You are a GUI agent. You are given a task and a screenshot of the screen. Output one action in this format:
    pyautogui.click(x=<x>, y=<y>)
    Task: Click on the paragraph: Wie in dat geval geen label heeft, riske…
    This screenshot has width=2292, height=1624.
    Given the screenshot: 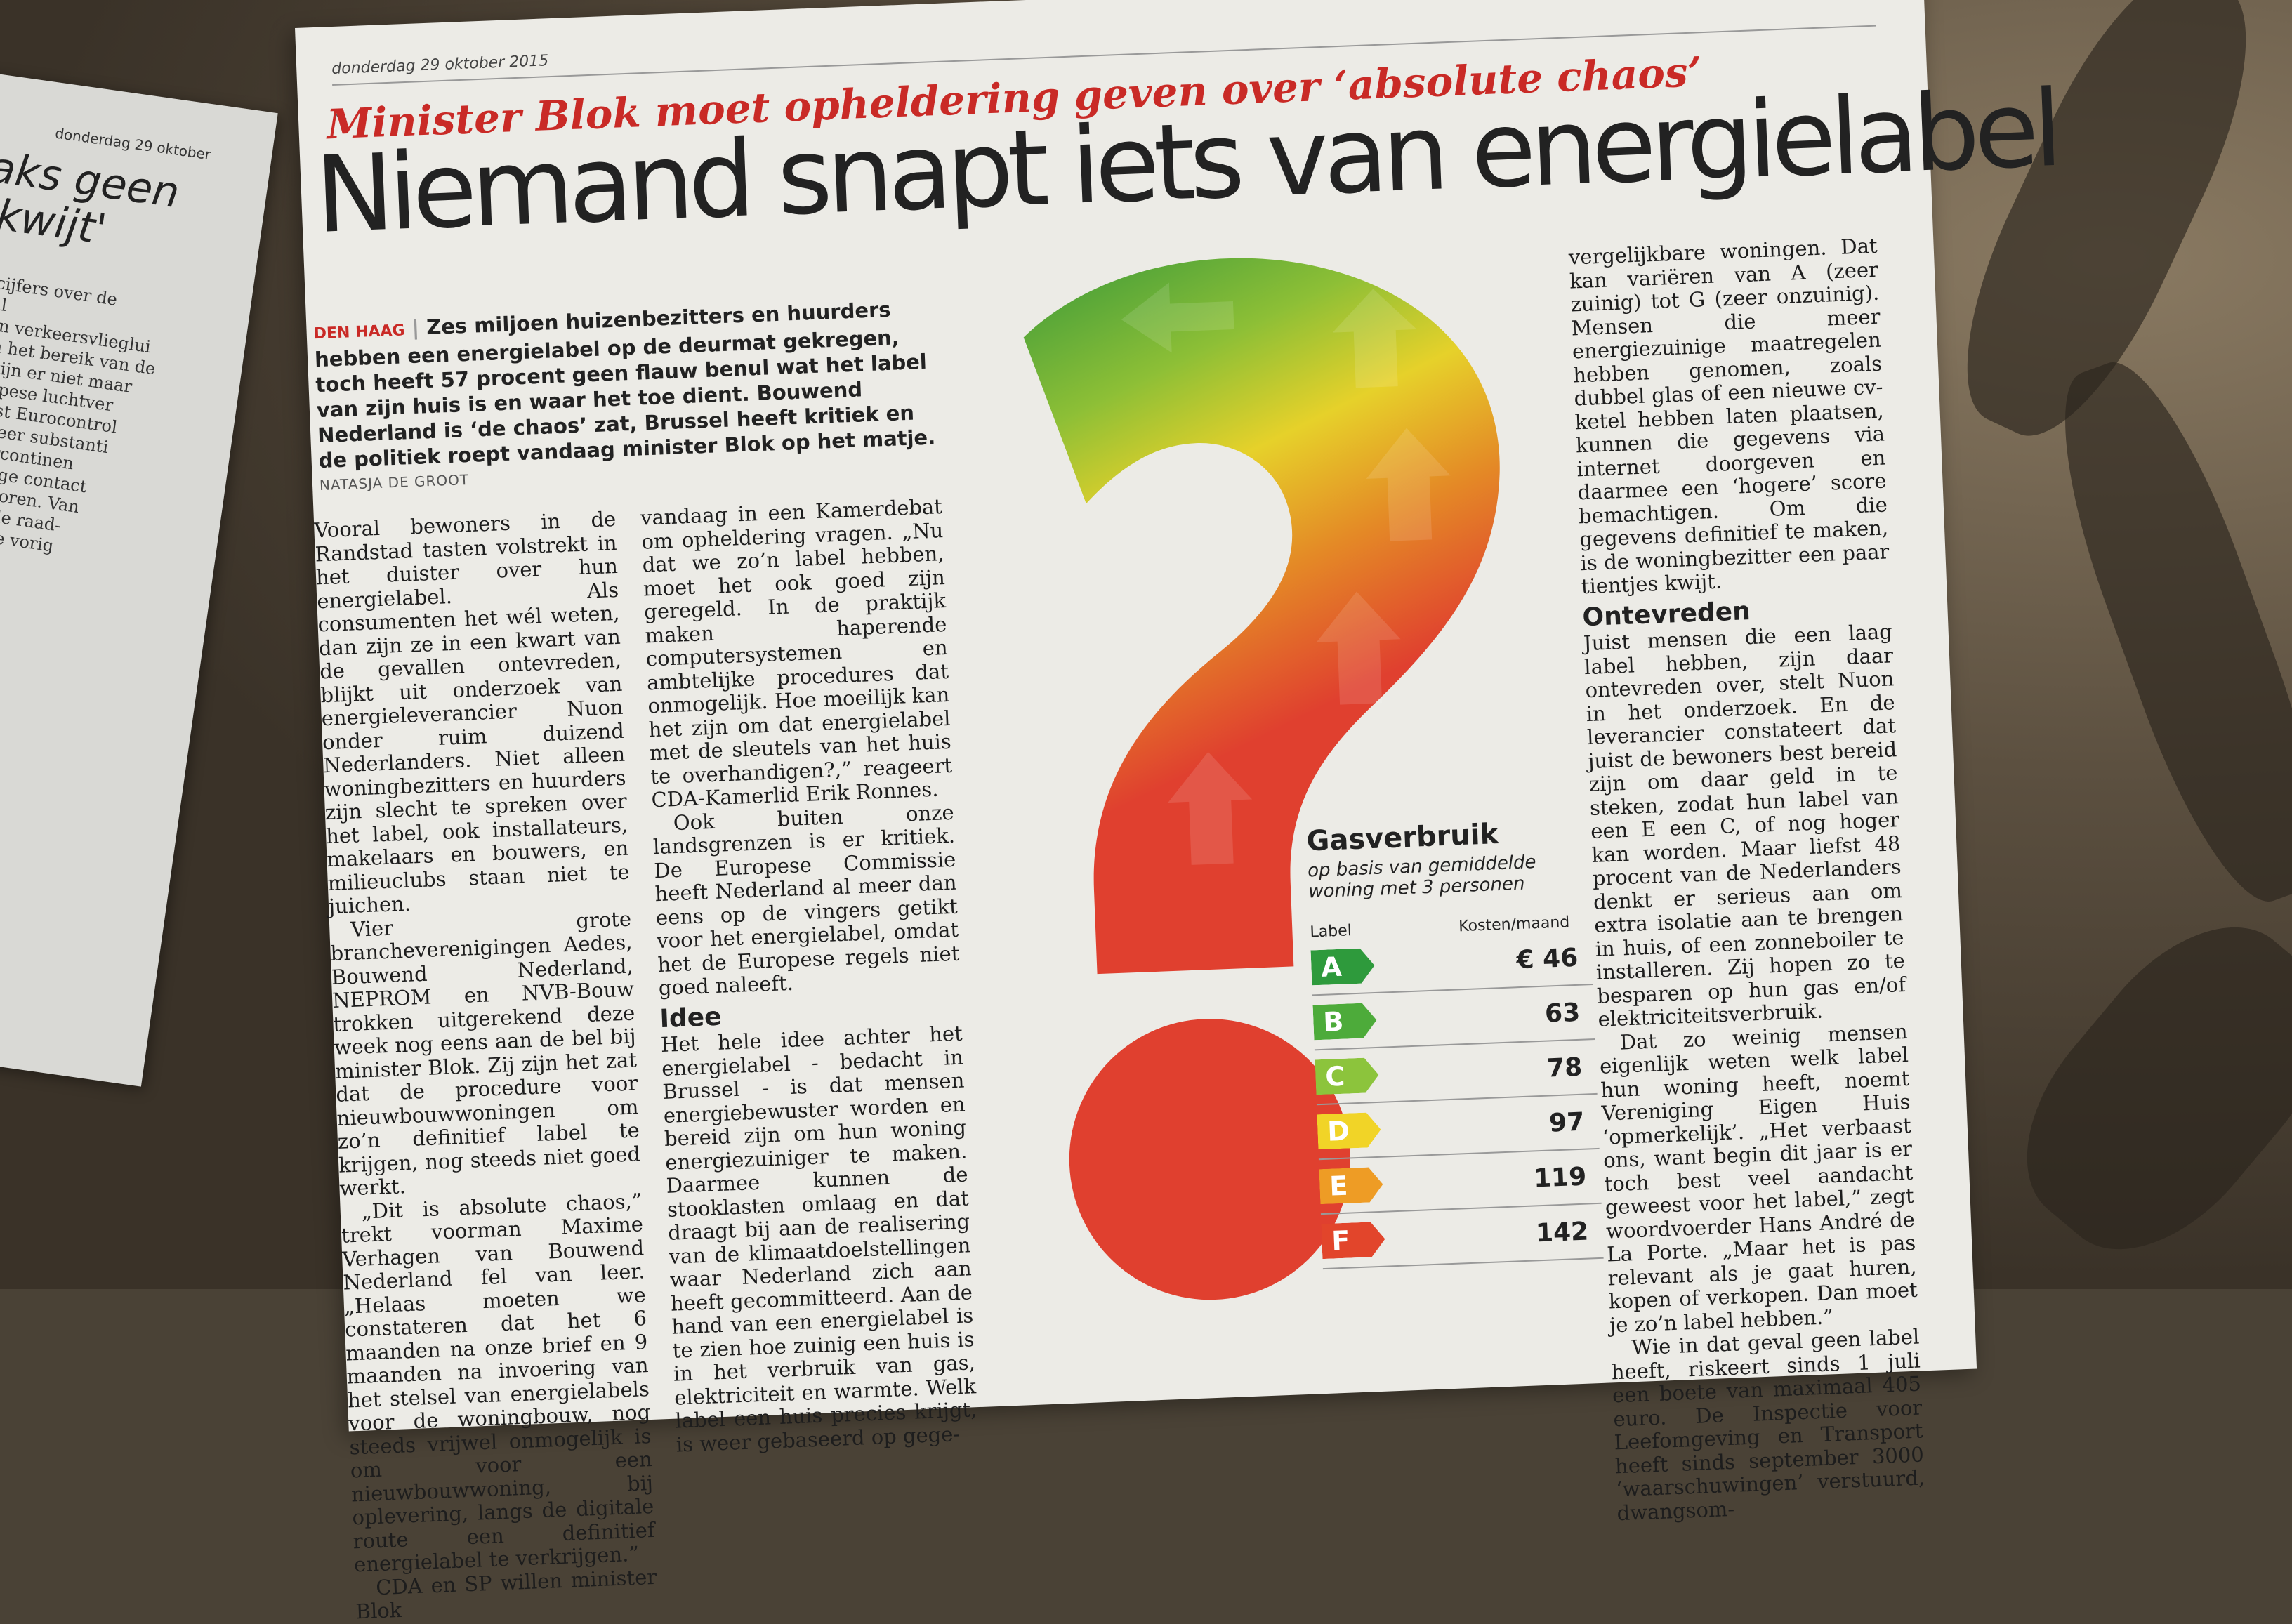 What is the action you would take?
    pyautogui.click(x=1768, y=1424)
    